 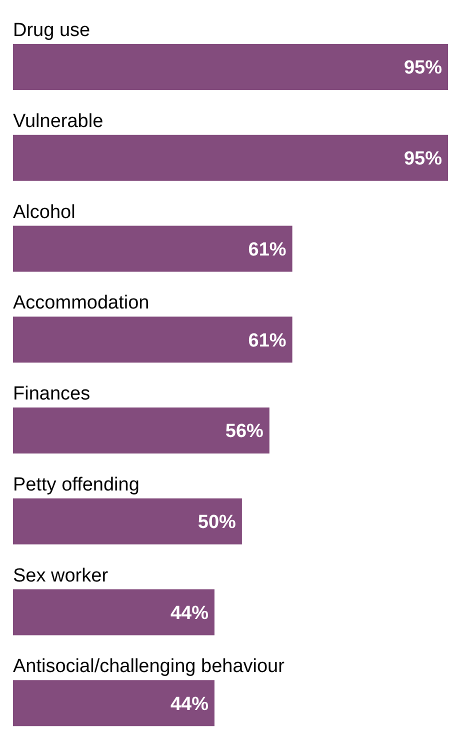 What do you see at coordinates (76, 485) in the screenshot?
I see `y-tick-label: Petty offending` at bounding box center [76, 485].